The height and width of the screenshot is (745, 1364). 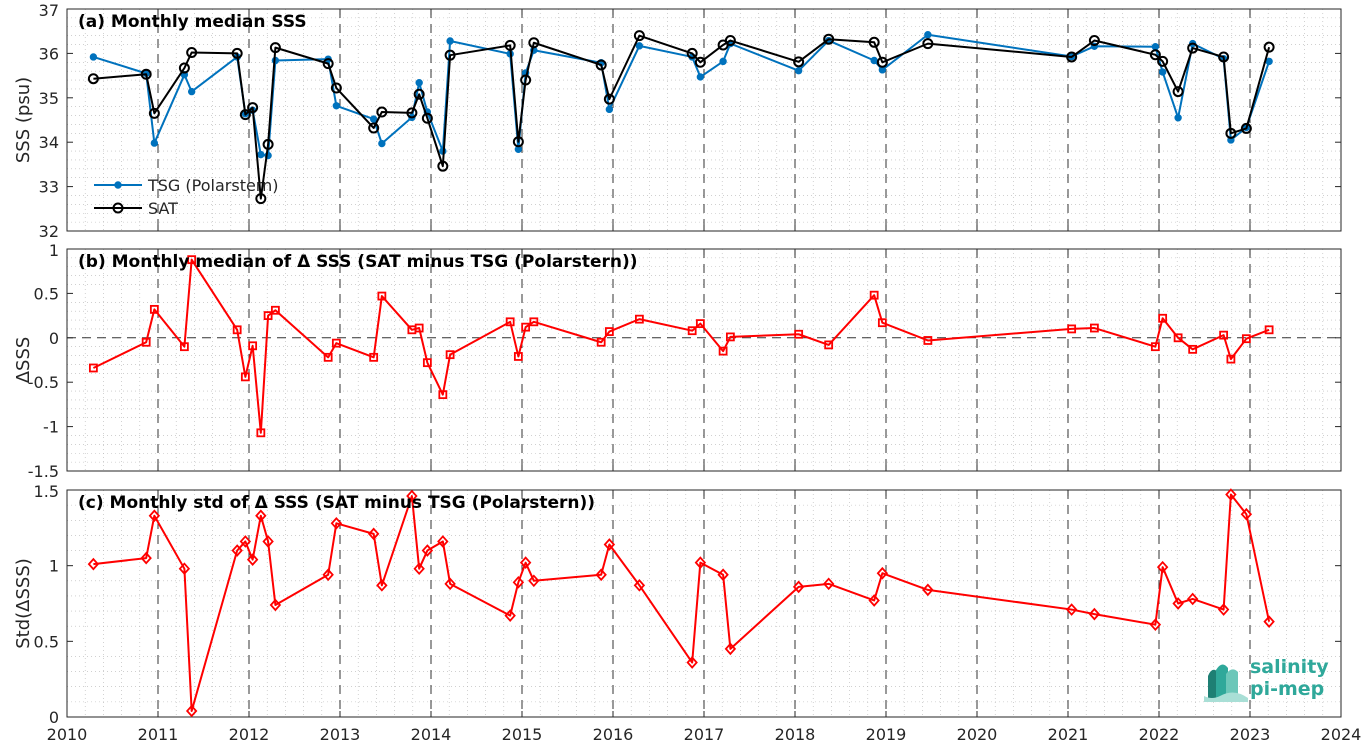 What do you see at coordinates (1159, 734) in the screenshot?
I see `x-tick-label: 2022` at bounding box center [1159, 734].